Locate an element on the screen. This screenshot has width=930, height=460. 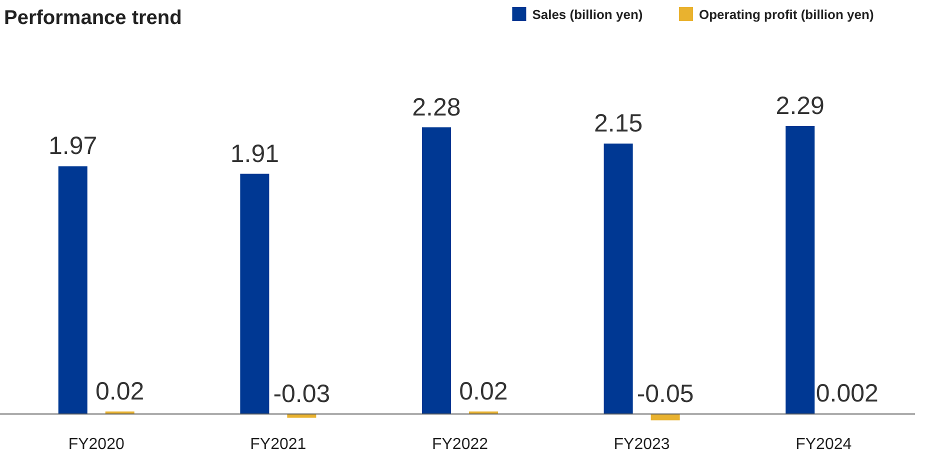
x-tick-label: FY2022 is located at coordinates (460, 444).